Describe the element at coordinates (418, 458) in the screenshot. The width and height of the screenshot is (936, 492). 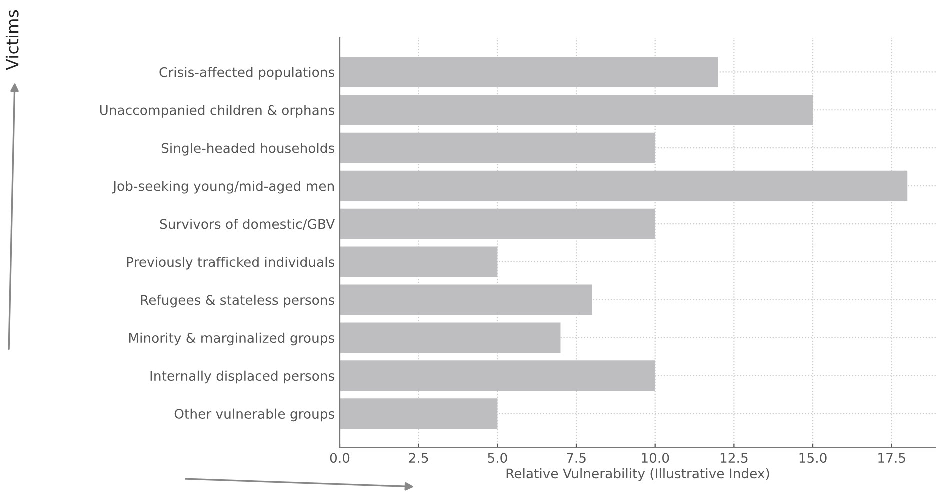
I see `x-tick-label: 2.5` at that location.